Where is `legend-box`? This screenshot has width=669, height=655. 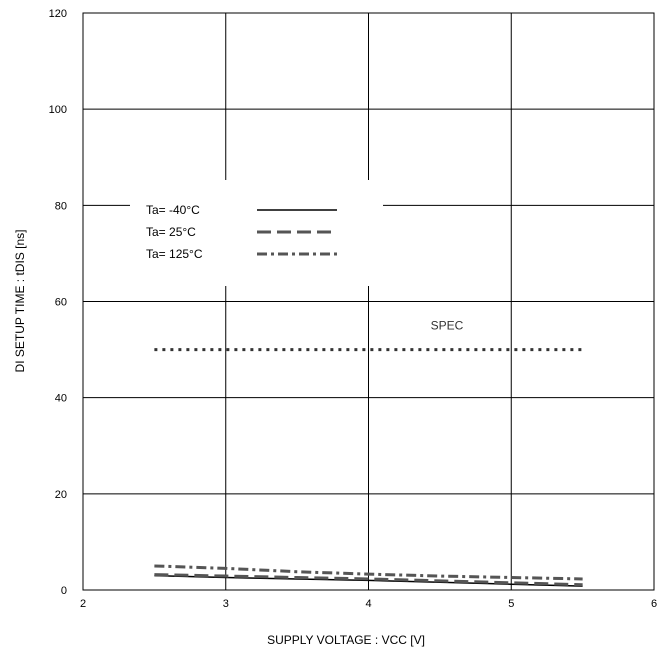
legend-box is located at coordinates (256, 233).